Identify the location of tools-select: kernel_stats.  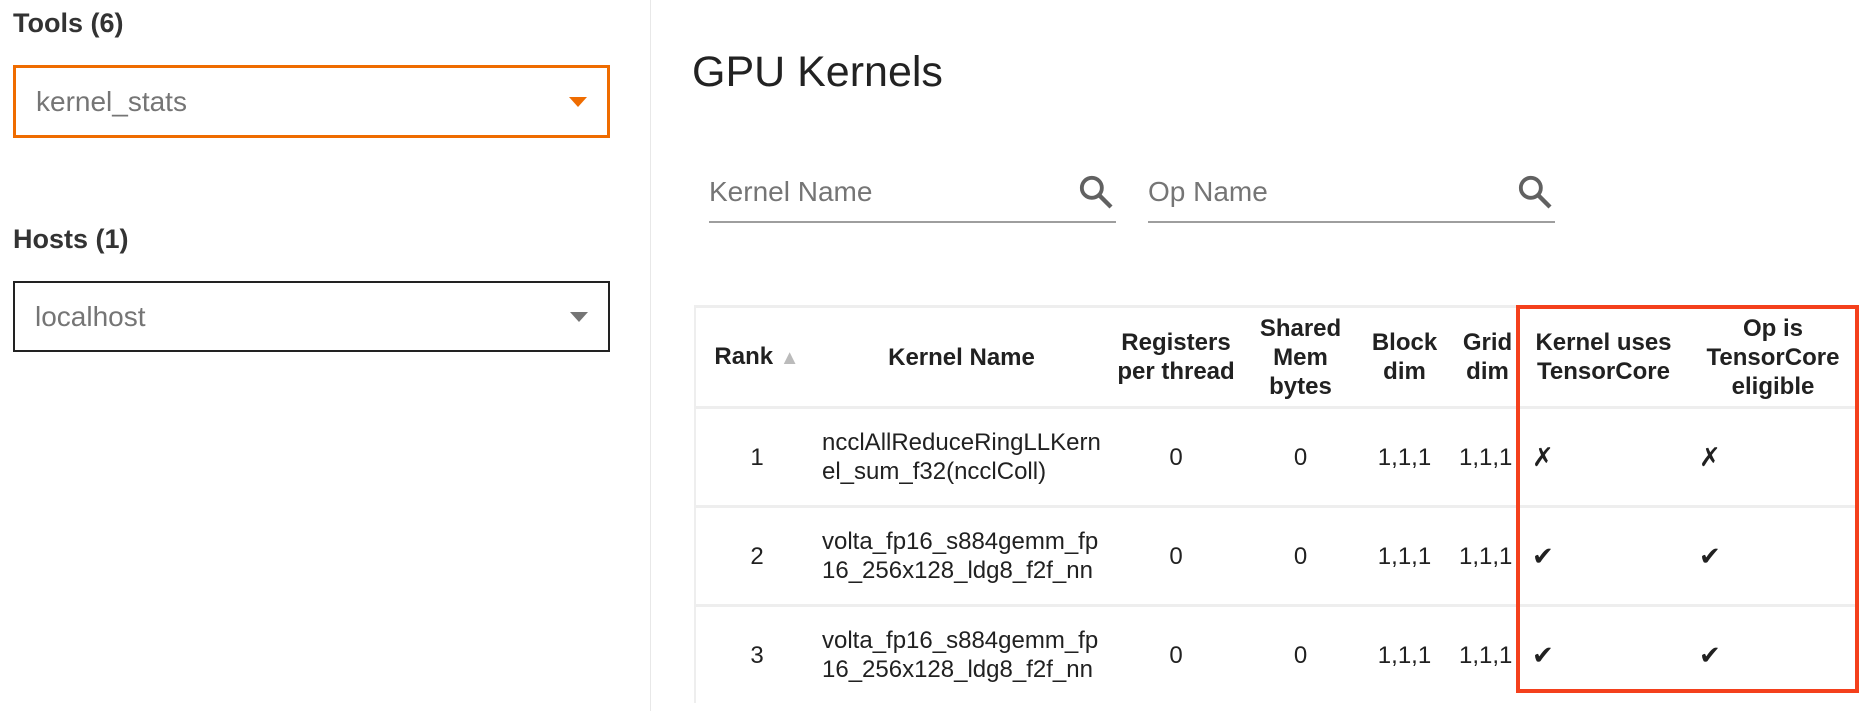
(311, 101).